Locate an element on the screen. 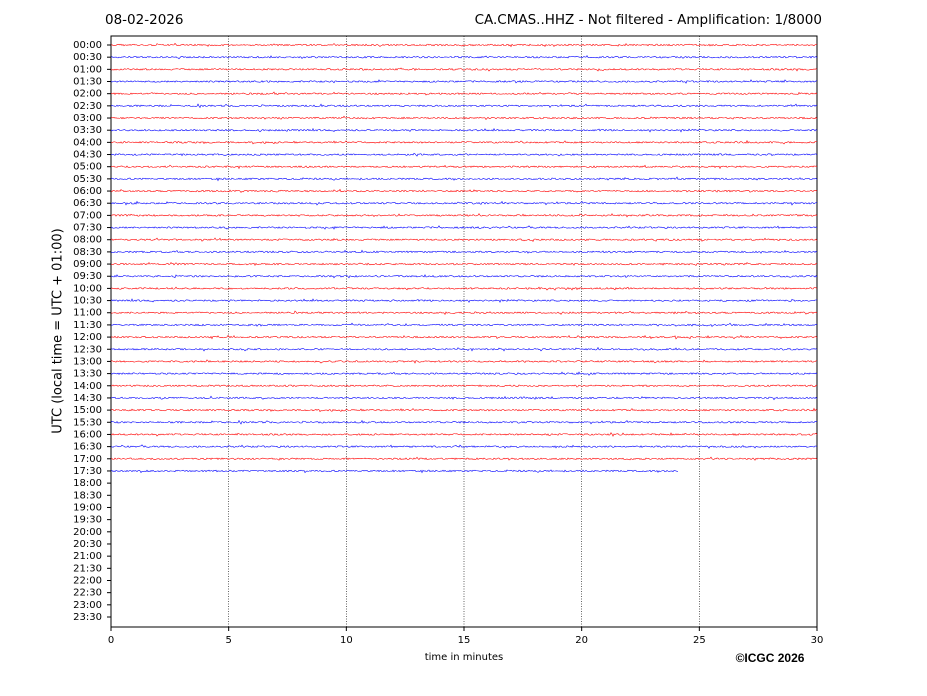 The height and width of the screenshot is (696, 927). y-tick-label: 06:00 is located at coordinates (87, 191).